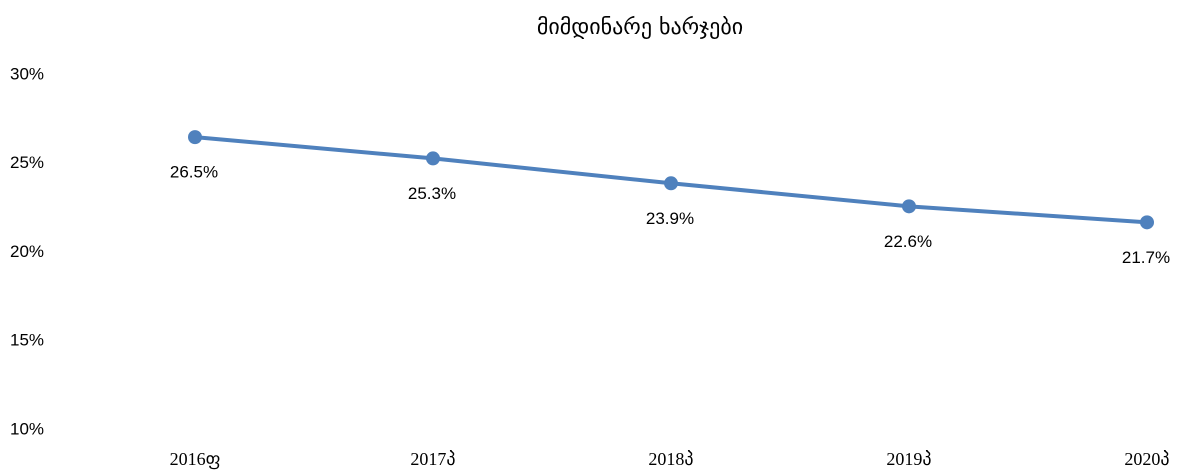 The height and width of the screenshot is (473, 1184). What do you see at coordinates (432, 459) in the screenshot?
I see `x-tick-label: 2017პ` at bounding box center [432, 459].